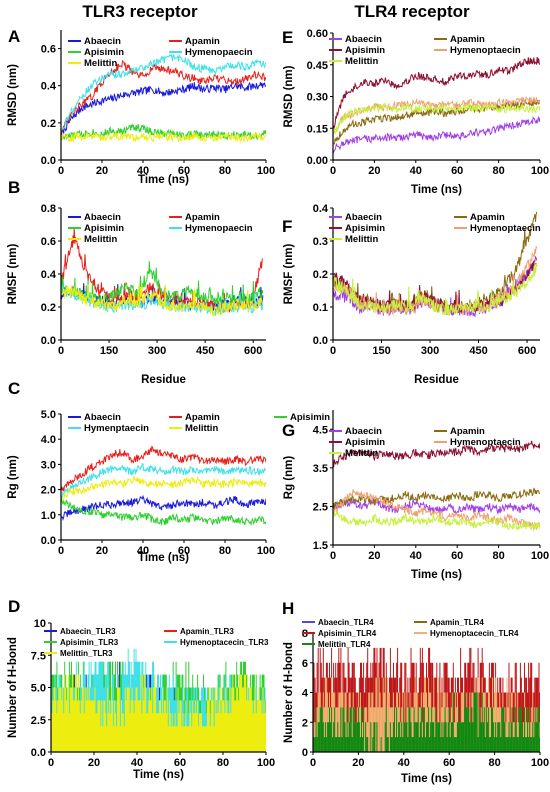 Image resolution: width=550 pixels, height=792 pixels. I want to click on x-tick-label: 60, so click(457, 556).